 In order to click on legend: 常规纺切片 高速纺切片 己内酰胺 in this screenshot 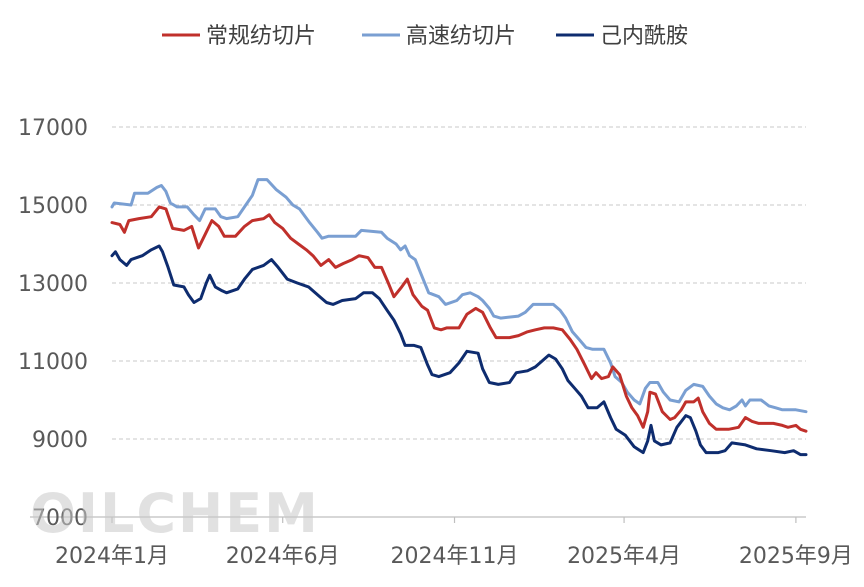, I will do `click(425, 36)`.